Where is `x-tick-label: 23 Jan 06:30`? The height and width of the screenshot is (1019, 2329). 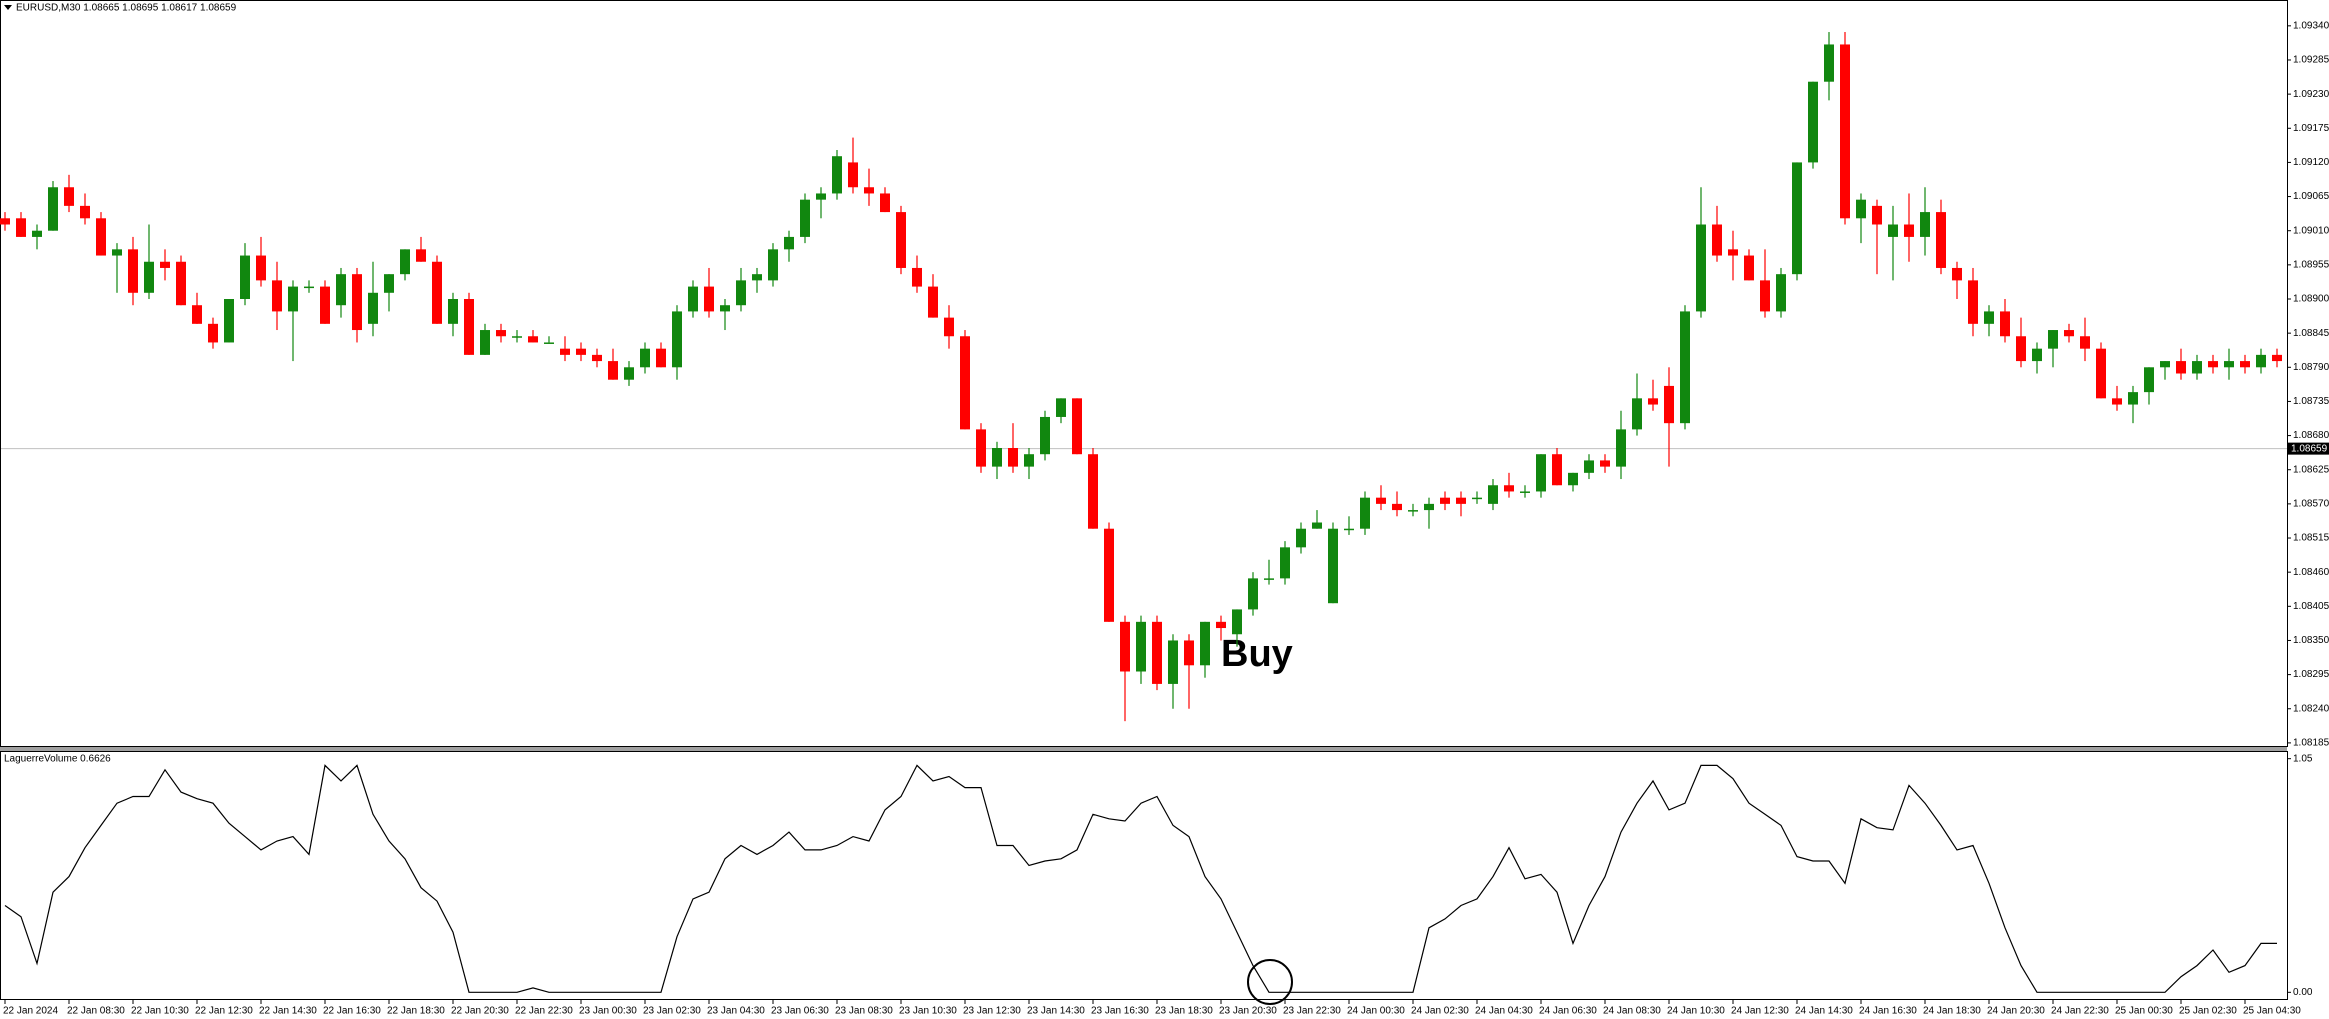
x-tick-label: 23 Jan 06:30 is located at coordinates (800, 1011).